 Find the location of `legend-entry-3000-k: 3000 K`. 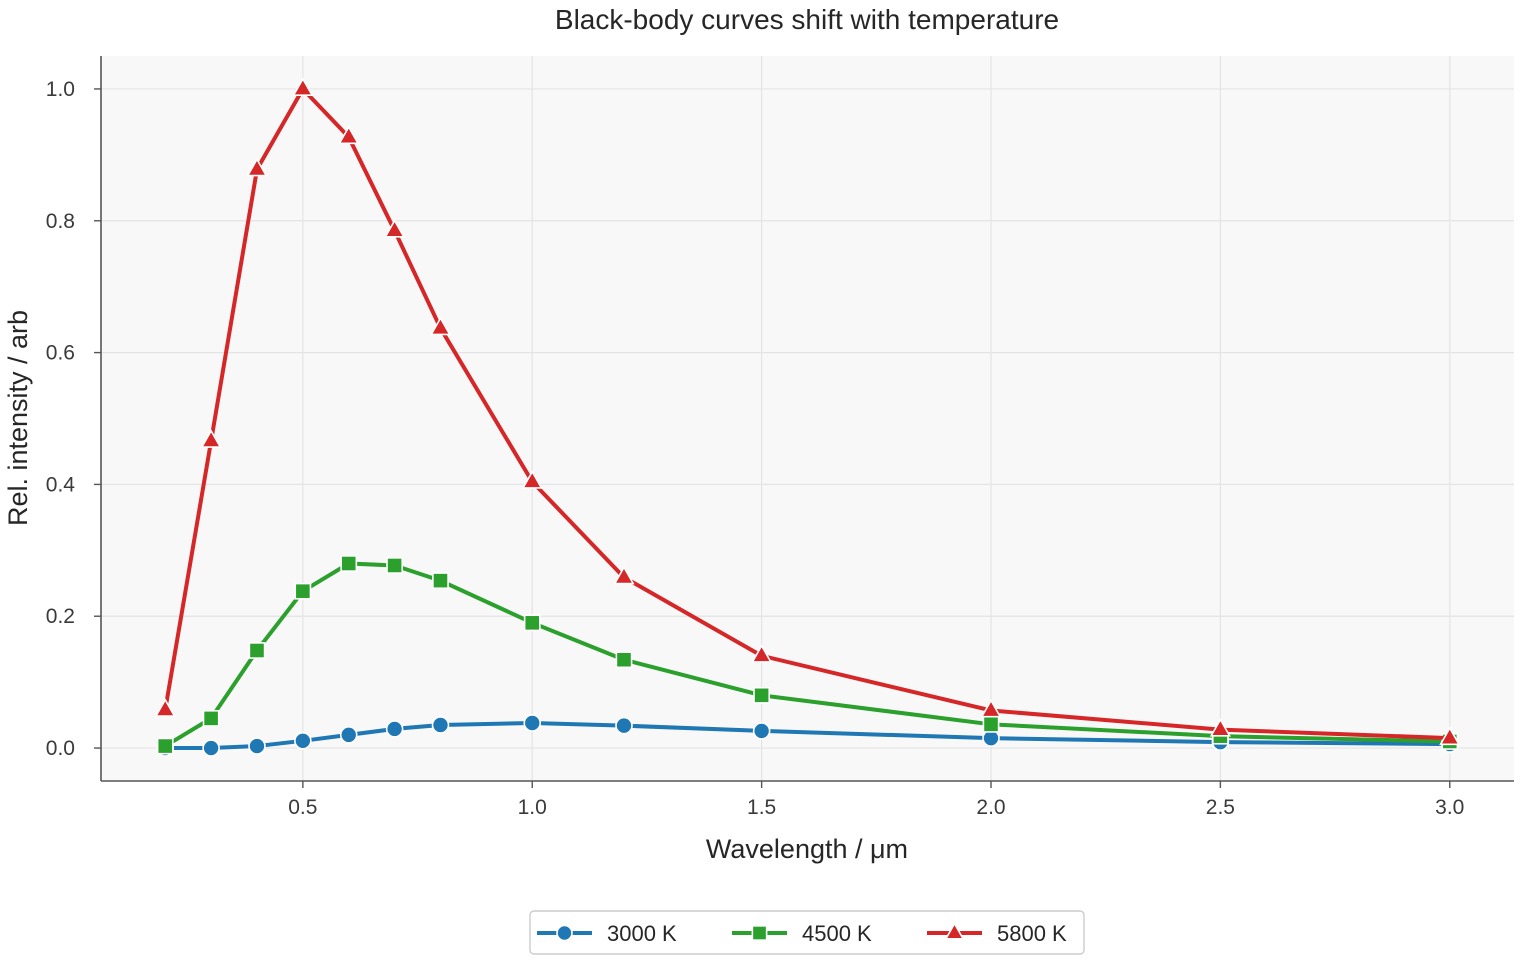

legend-entry-3000-k: 3000 K is located at coordinates (607, 933).